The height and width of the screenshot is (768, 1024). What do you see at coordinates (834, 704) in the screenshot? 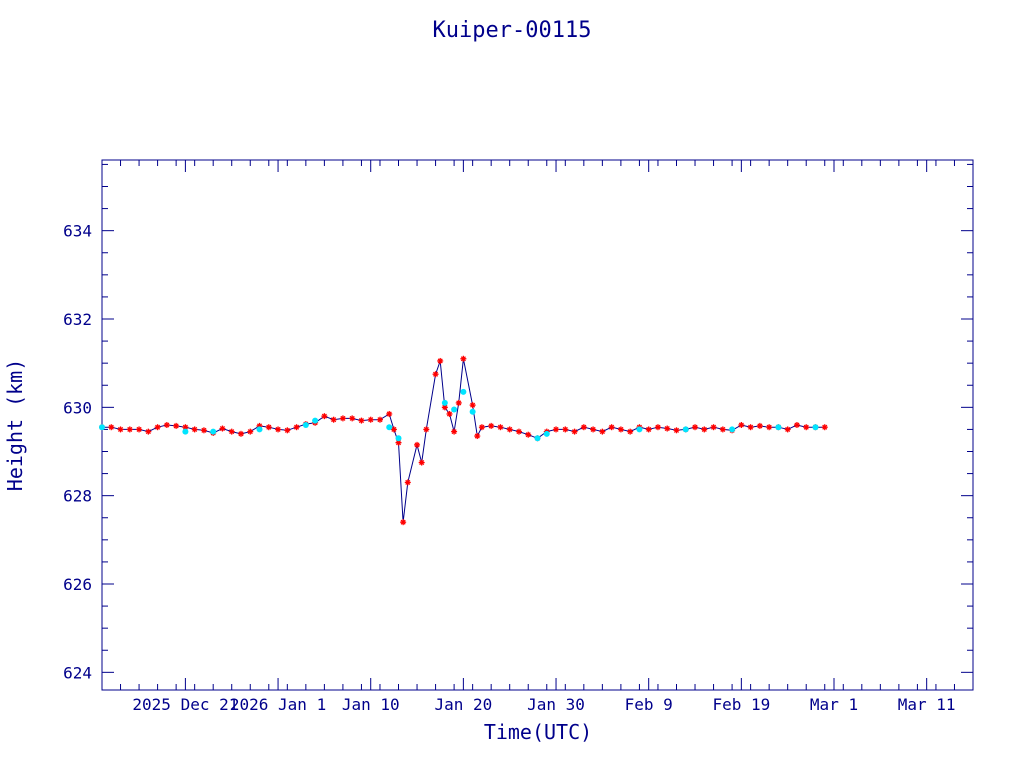
I see `x-tick-label: Mar 1` at bounding box center [834, 704].